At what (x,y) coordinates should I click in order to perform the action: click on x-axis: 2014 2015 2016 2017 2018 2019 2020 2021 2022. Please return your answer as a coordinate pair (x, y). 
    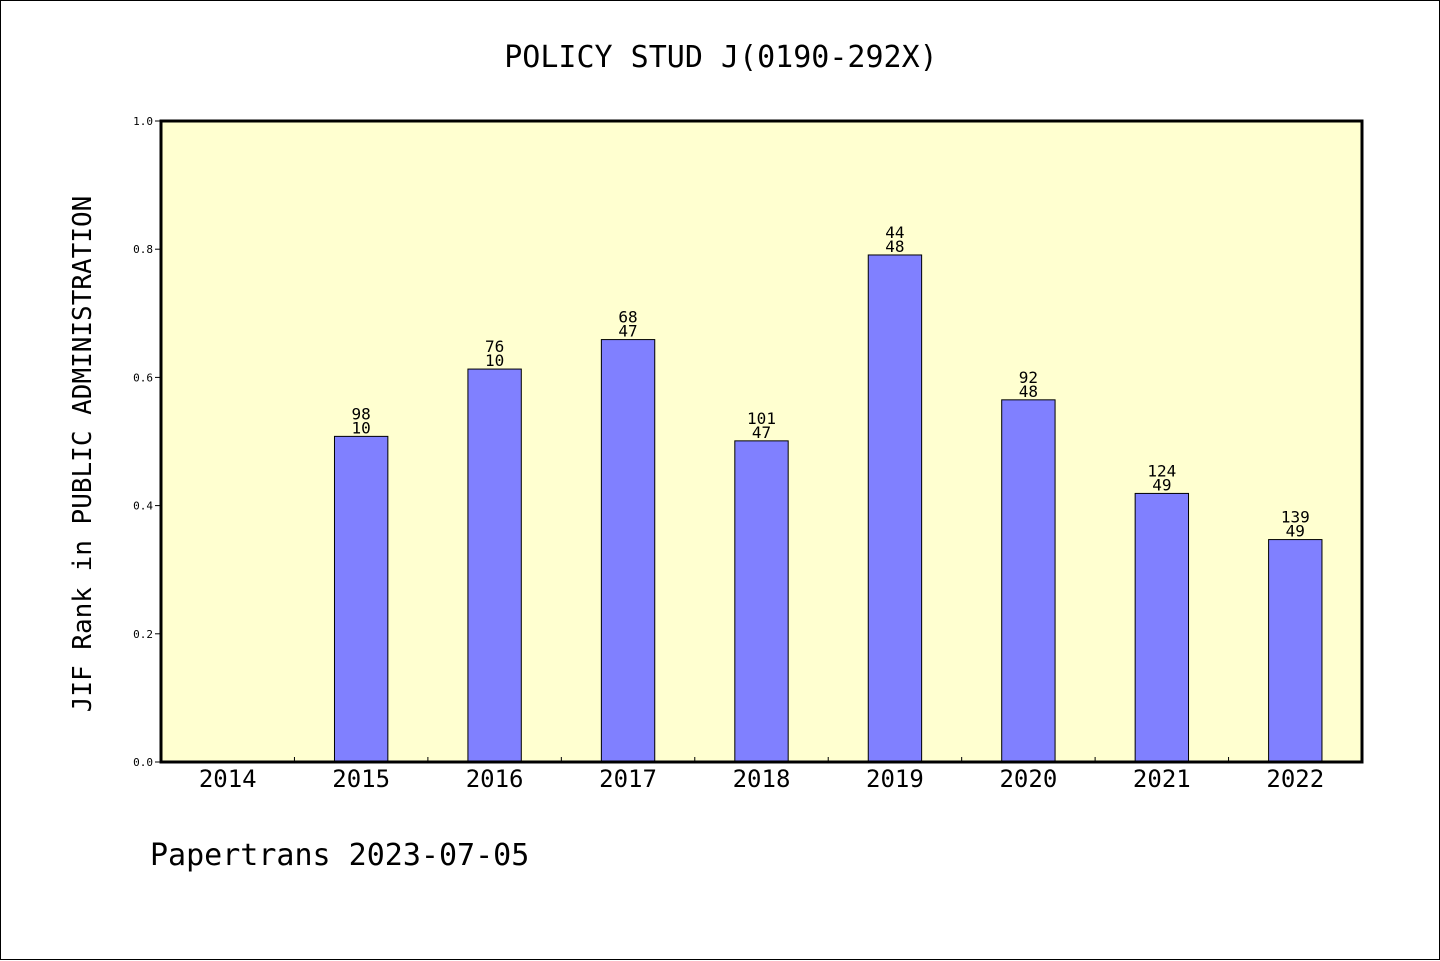
    Looking at the image, I should click on (761, 775).